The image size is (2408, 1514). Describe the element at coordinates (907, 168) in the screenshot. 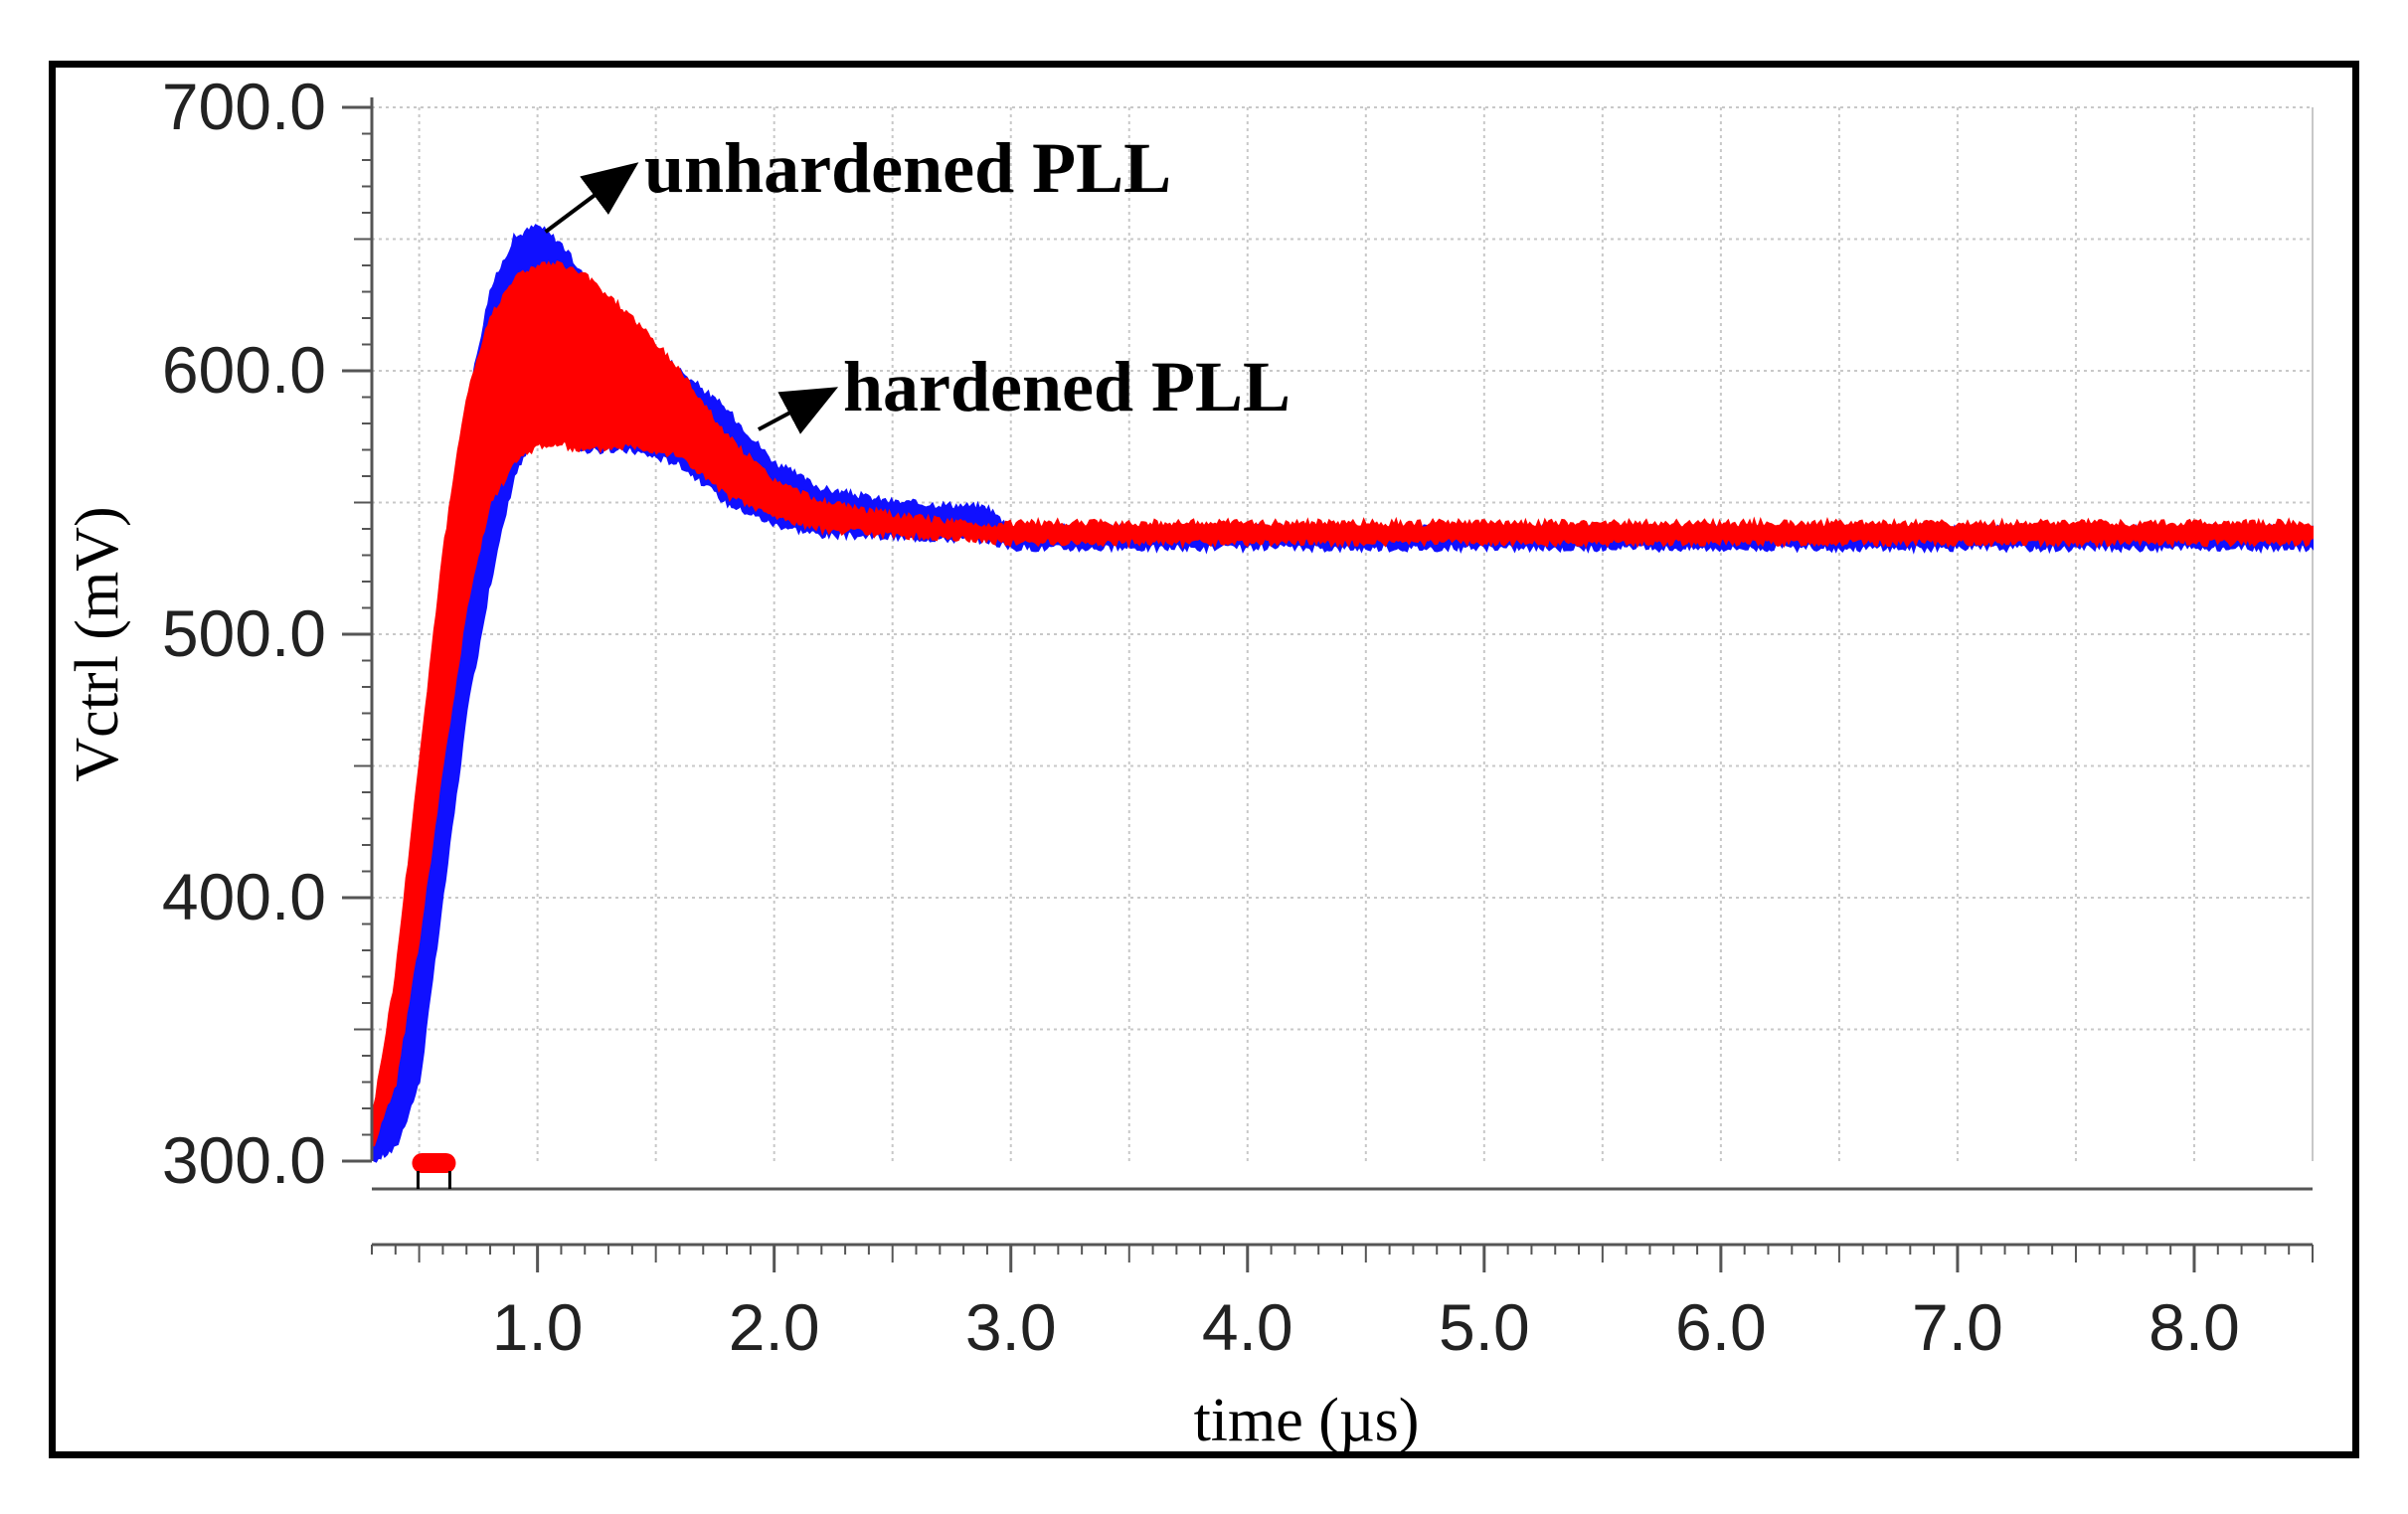

I see `annotation-label-unhardened-pll: unhardened PLL` at that location.